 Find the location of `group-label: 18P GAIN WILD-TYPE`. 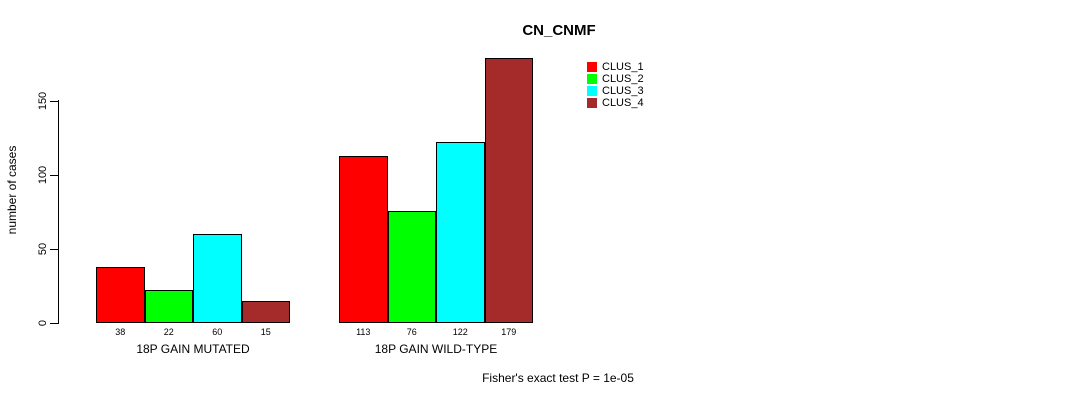

group-label: 18P GAIN WILD-TYPE is located at coordinates (436, 349).